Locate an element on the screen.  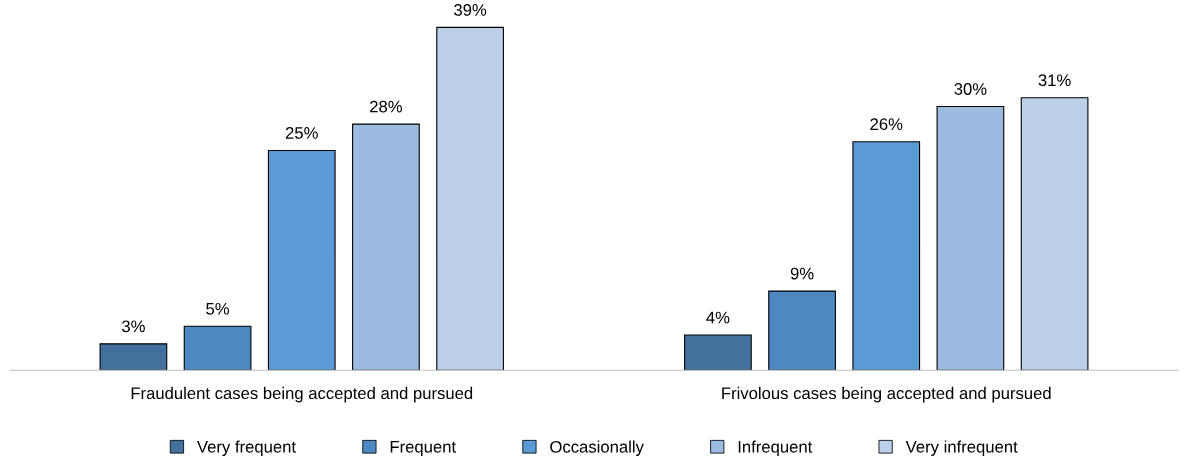
legend-label: Infrequent is located at coordinates (775, 448).